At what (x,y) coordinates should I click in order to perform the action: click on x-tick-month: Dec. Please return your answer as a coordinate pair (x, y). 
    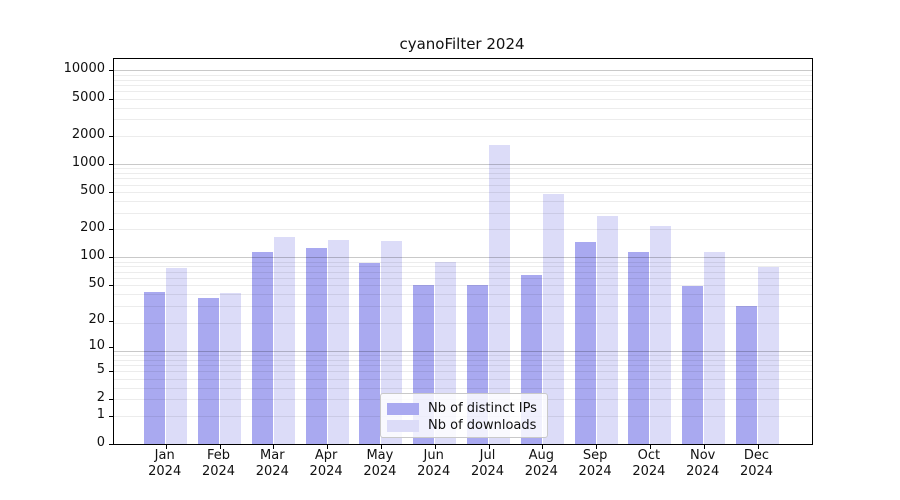
    Looking at the image, I should click on (756, 455).